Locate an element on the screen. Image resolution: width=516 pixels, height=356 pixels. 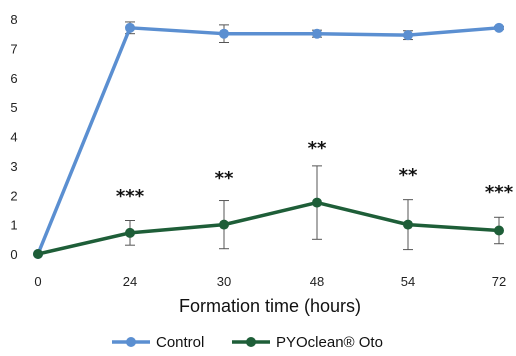
legend-label: PYOclean® Oto is located at coordinates (329, 342).